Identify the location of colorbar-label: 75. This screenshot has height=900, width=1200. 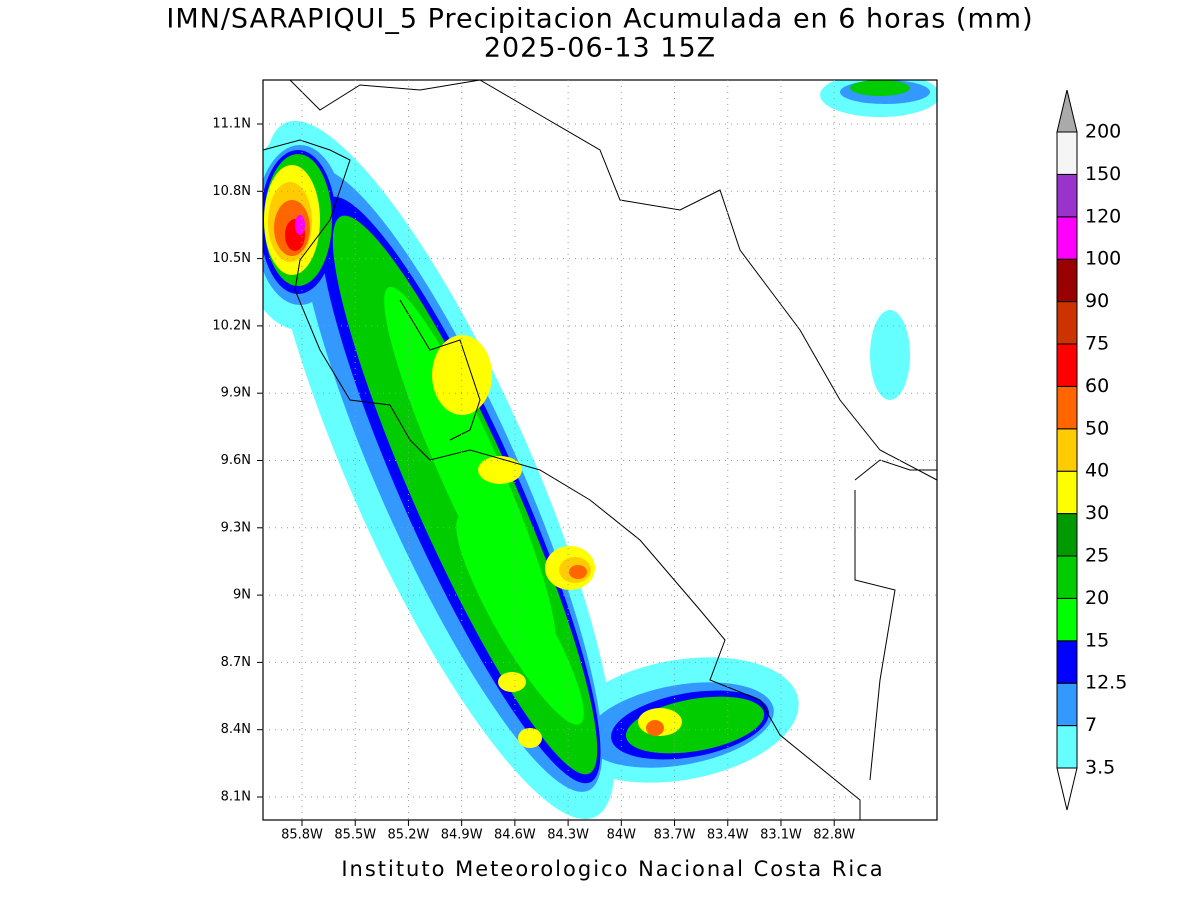
(1097, 344).